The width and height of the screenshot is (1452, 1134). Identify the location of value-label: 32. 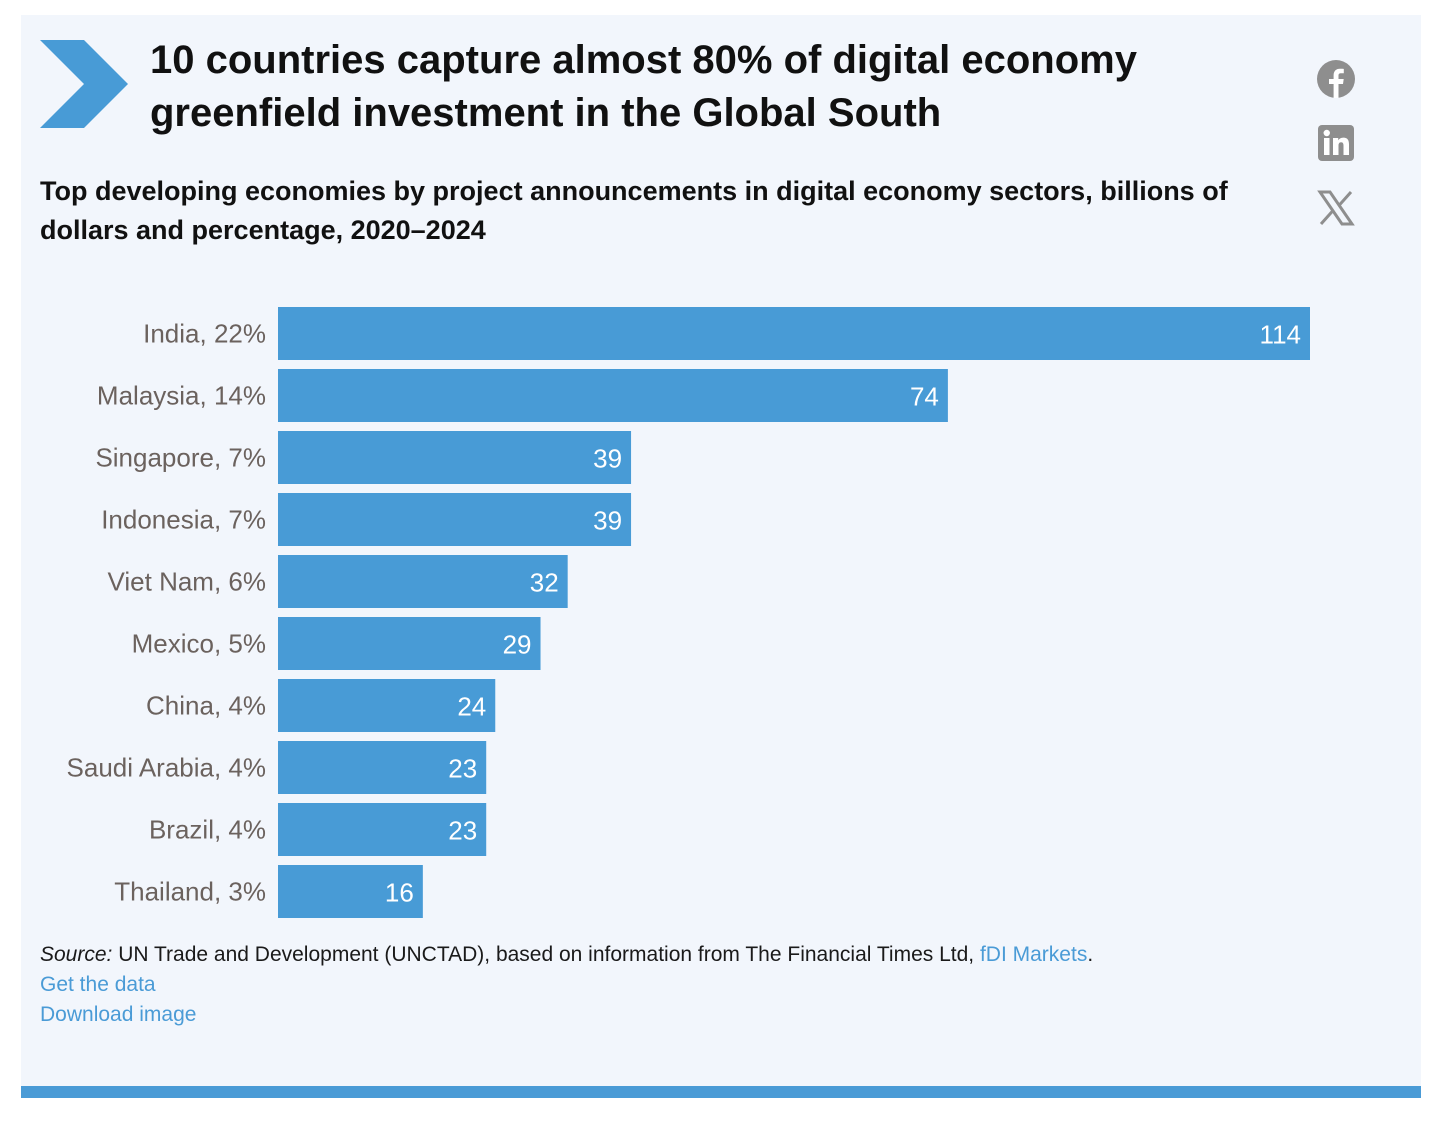
(544, 583).